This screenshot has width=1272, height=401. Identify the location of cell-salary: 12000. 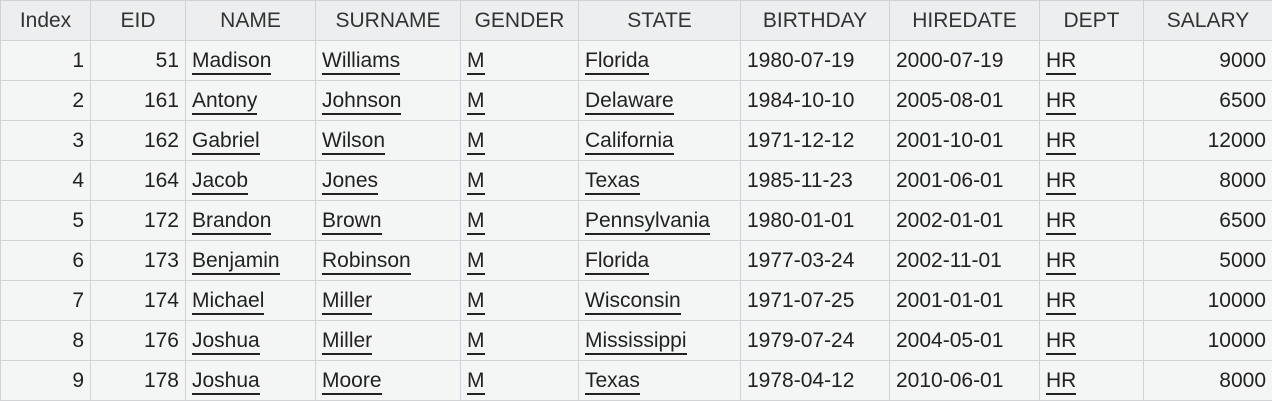
(1208, 141).